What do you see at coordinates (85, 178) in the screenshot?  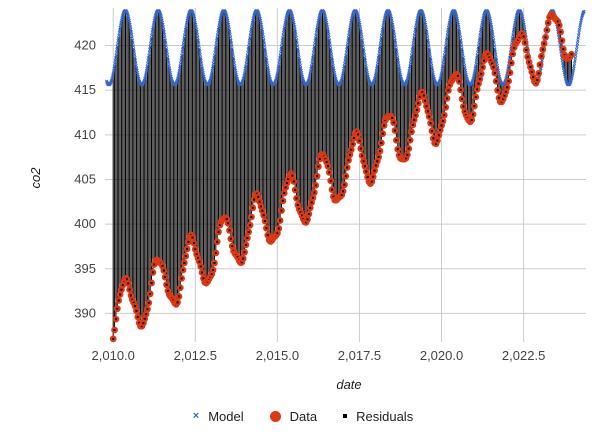 I see `y-tick-label: 405` at bounding box center [85, 178].